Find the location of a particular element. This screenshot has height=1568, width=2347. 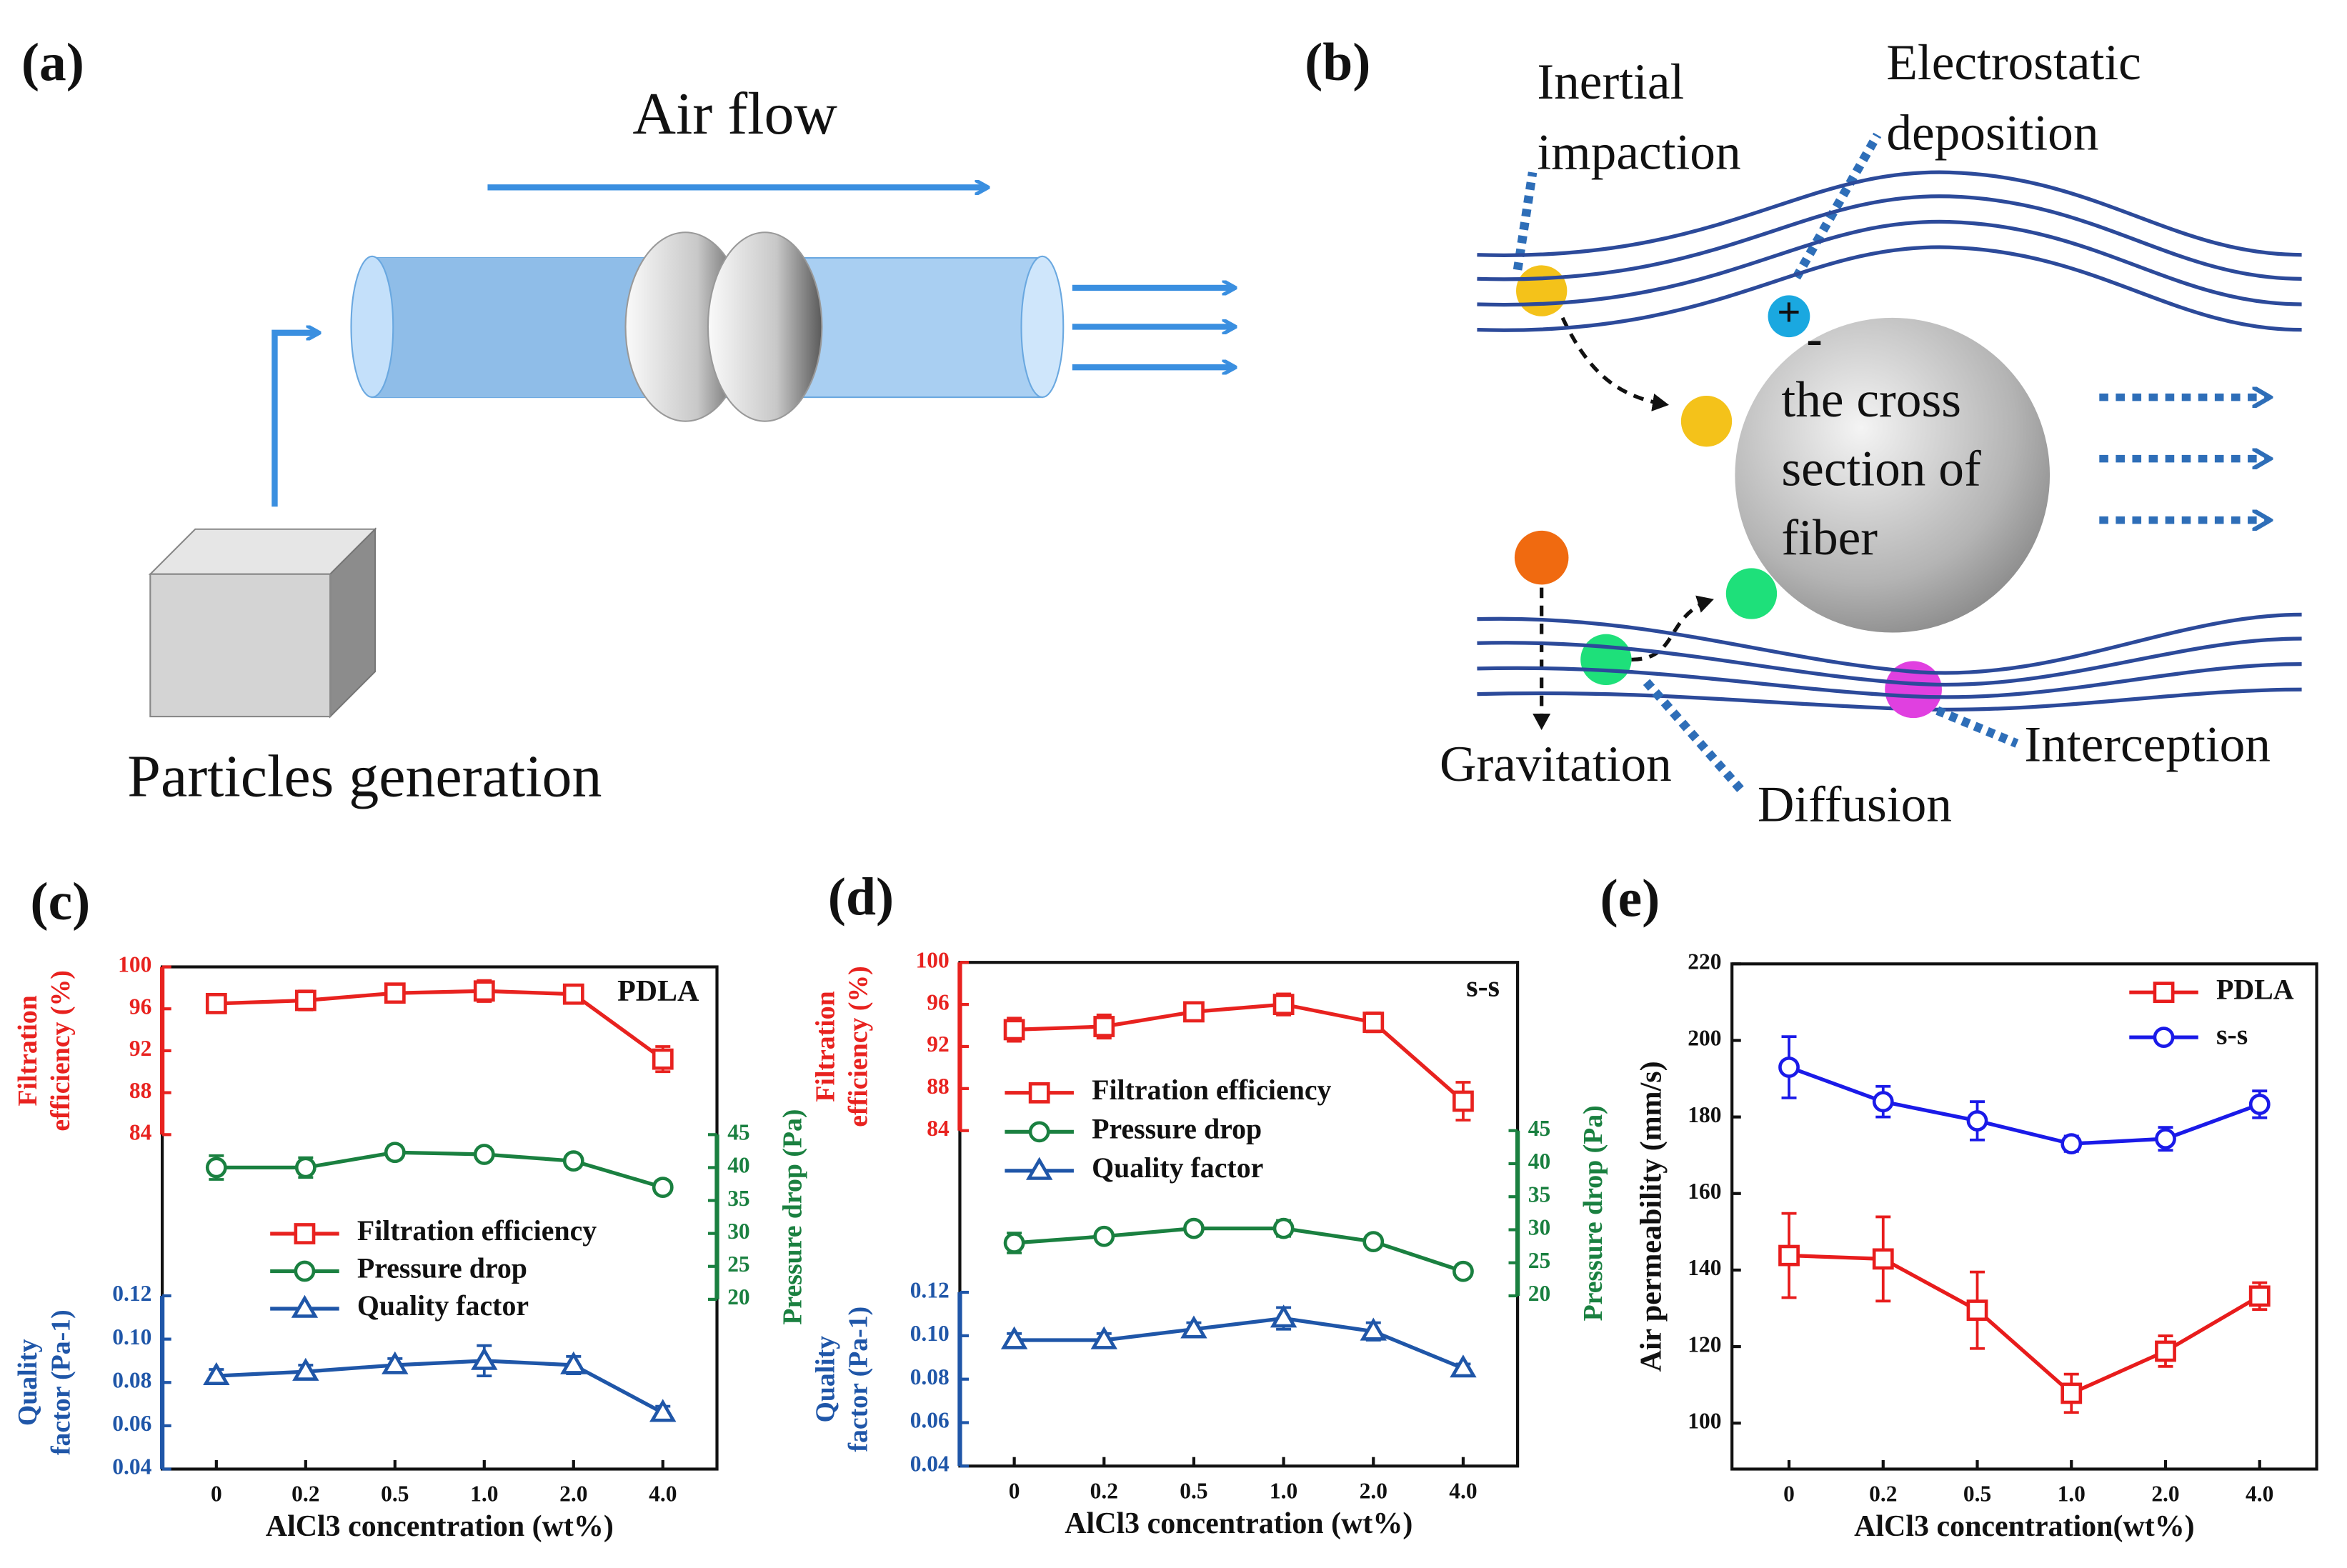

y-tick-label: 45 is located at coordinates (738, 1132).